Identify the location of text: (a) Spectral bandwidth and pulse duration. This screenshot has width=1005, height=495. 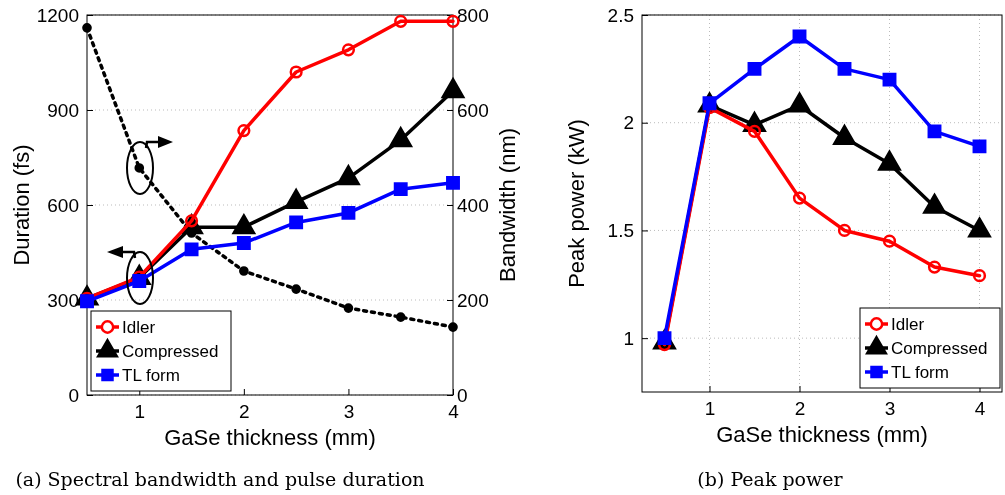
(220, 479).